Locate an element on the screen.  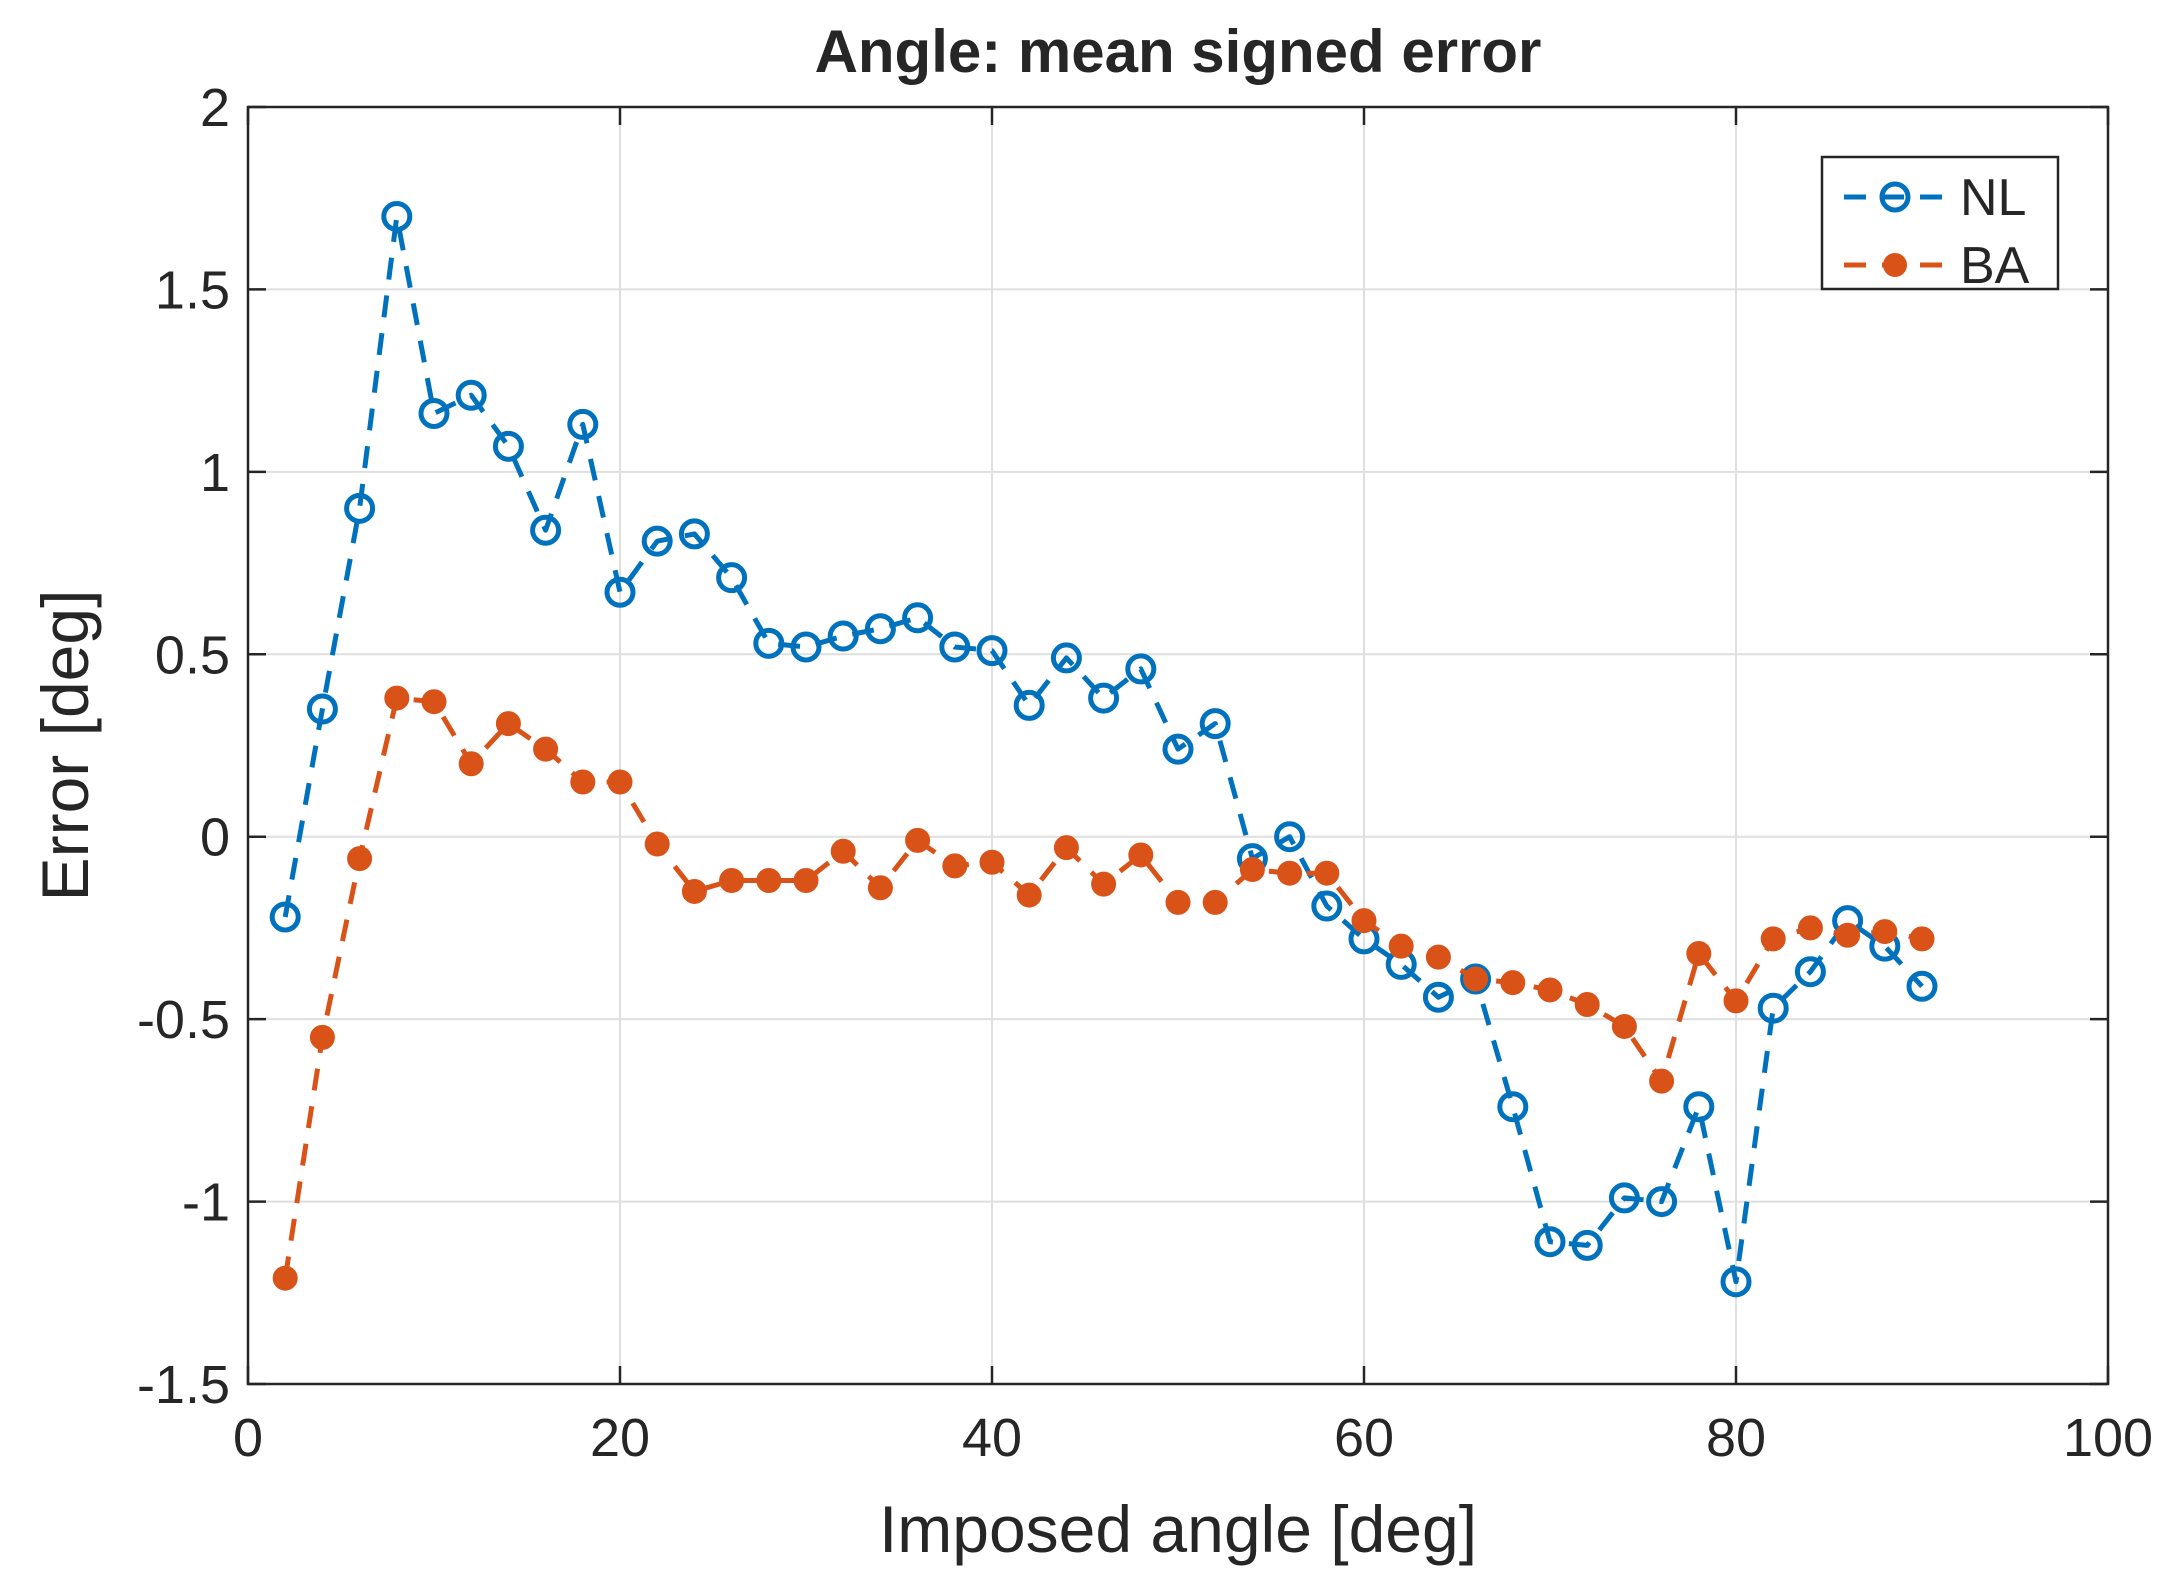
x-tick-label: 100 is located at coordinates (2108, 1438).